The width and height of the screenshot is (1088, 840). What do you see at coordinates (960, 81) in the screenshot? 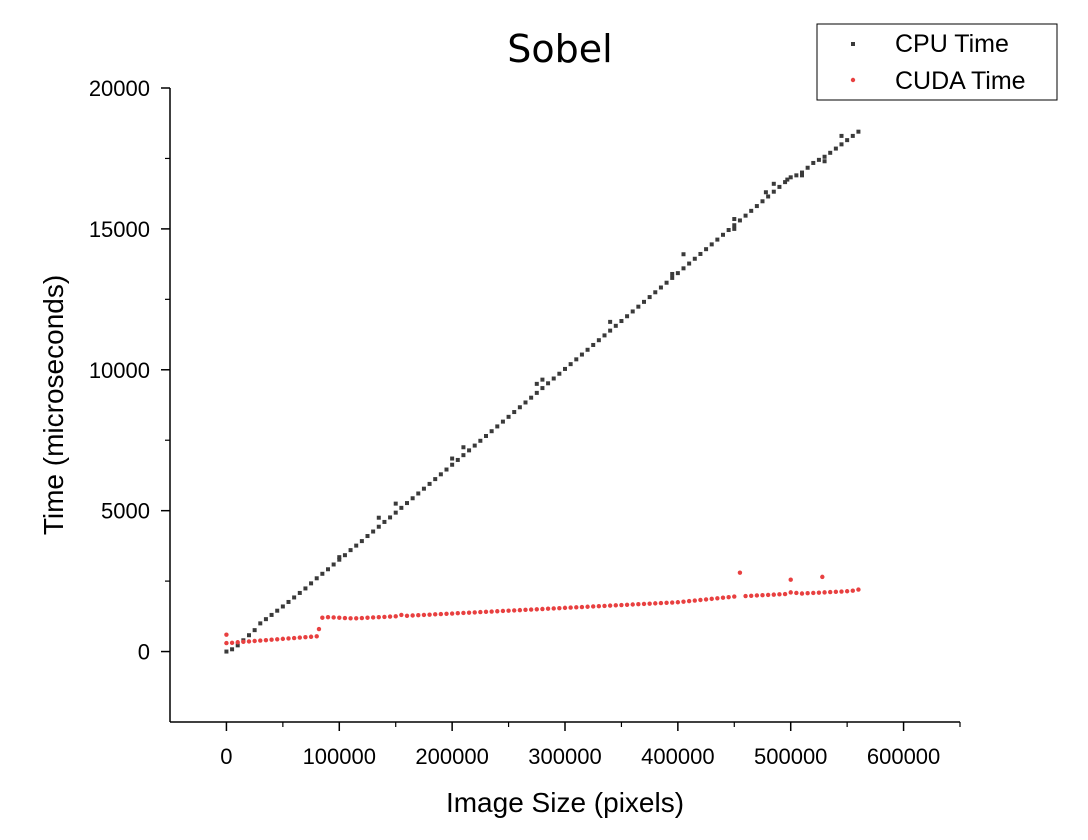
I see `legend-label-cuda-time: CUDA Time` at bounding box center [960, 81].